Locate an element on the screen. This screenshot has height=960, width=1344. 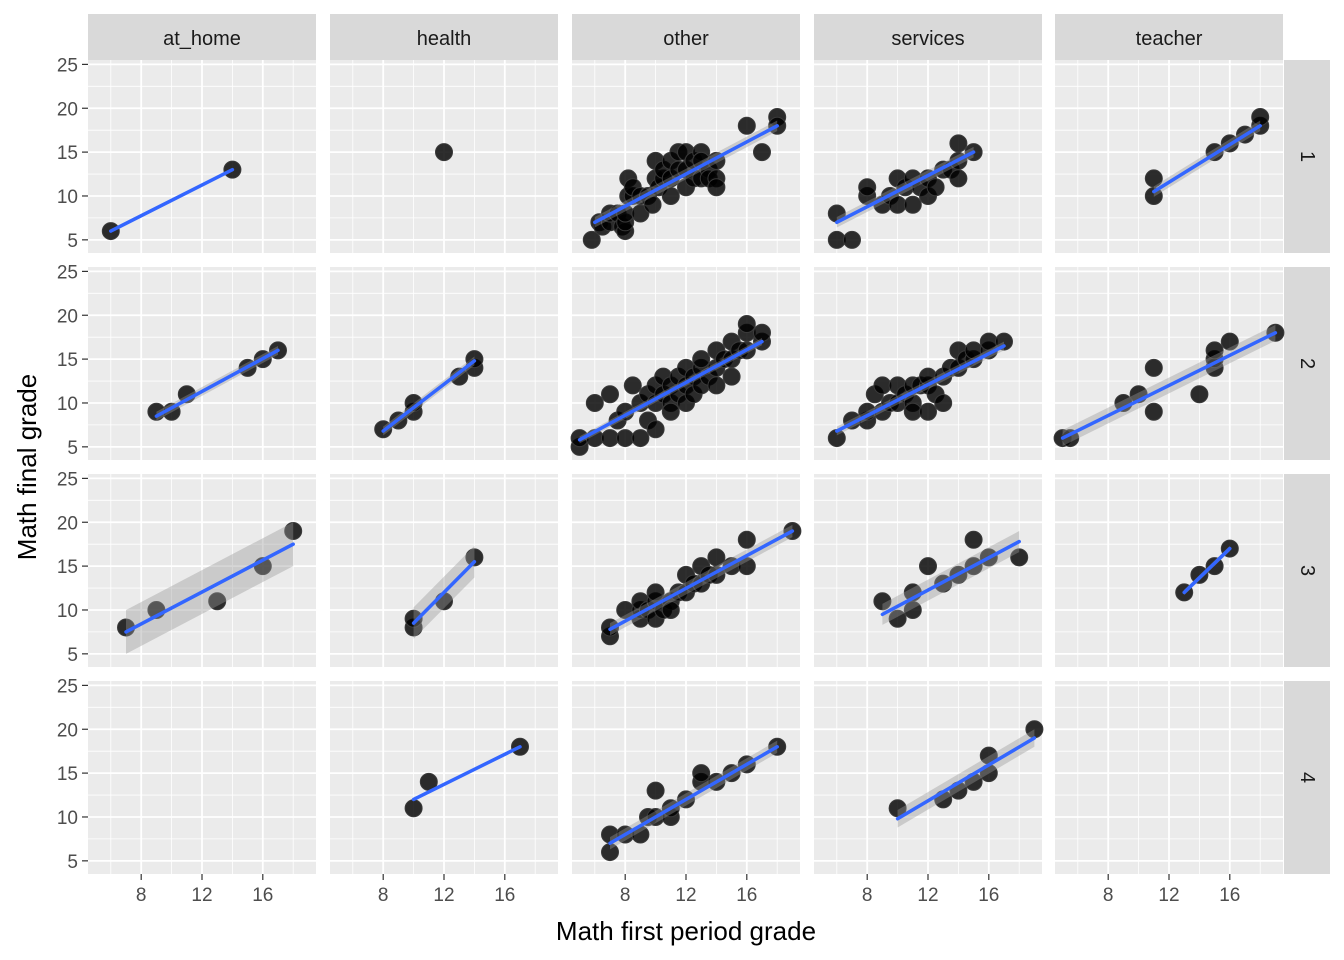
panel-1-at_home is located at coordinates (202, 156).